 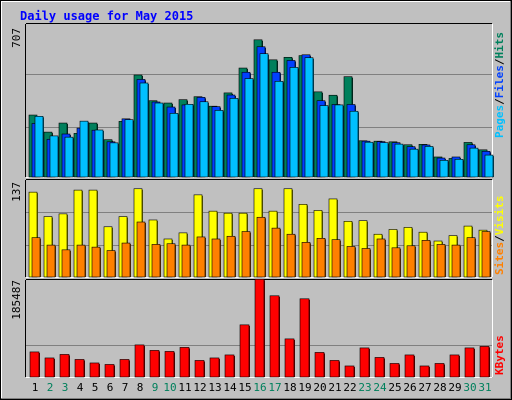 What do you see at coordinates (499, 216) in the screenshot?
I see `legend-entry-visits: Visits` at bounding box center [499, 216].